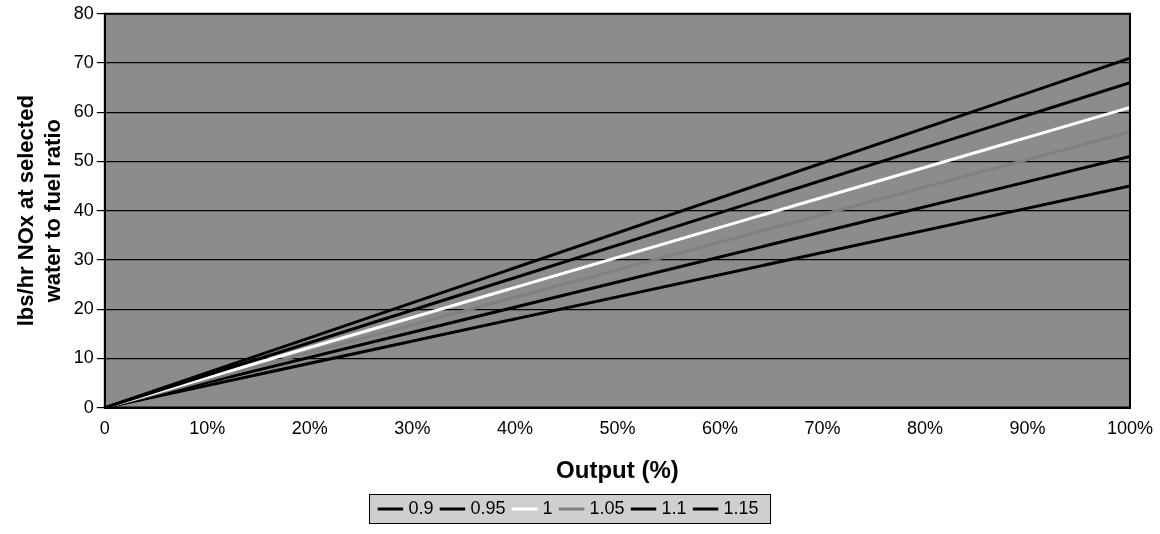 The height and width of the screenshot is (534, 1160). What do you see at coordinates (412, 428) in the screenshot?
I see `x-tick-label: 30%` at bounding box center [412, 428].